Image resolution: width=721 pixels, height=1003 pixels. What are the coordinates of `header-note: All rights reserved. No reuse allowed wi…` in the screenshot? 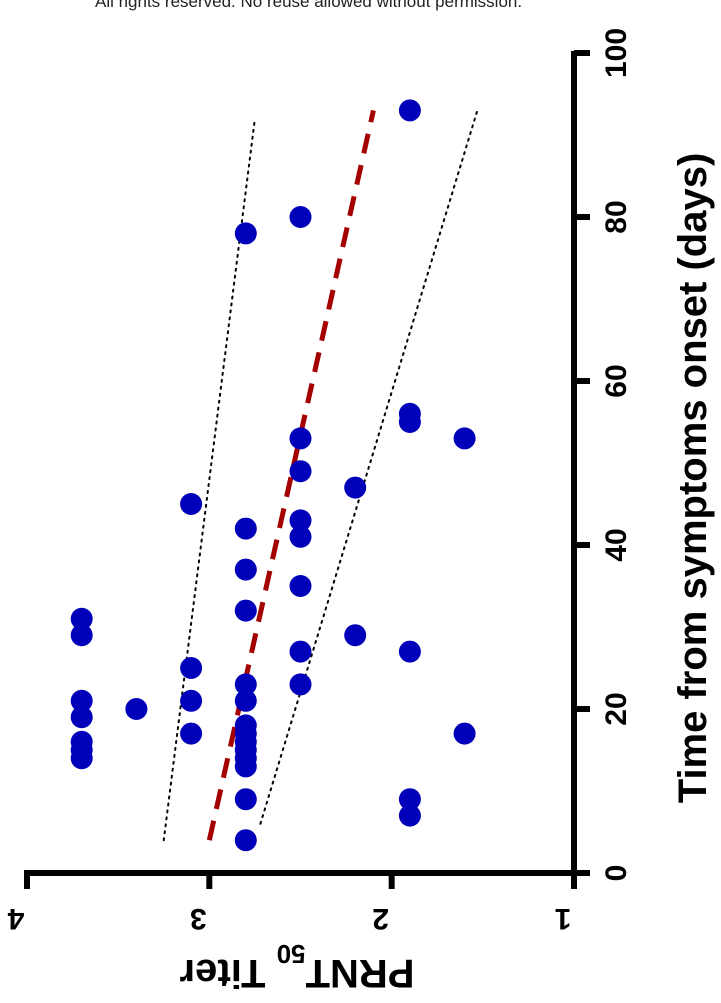 It's located at (360, 11).